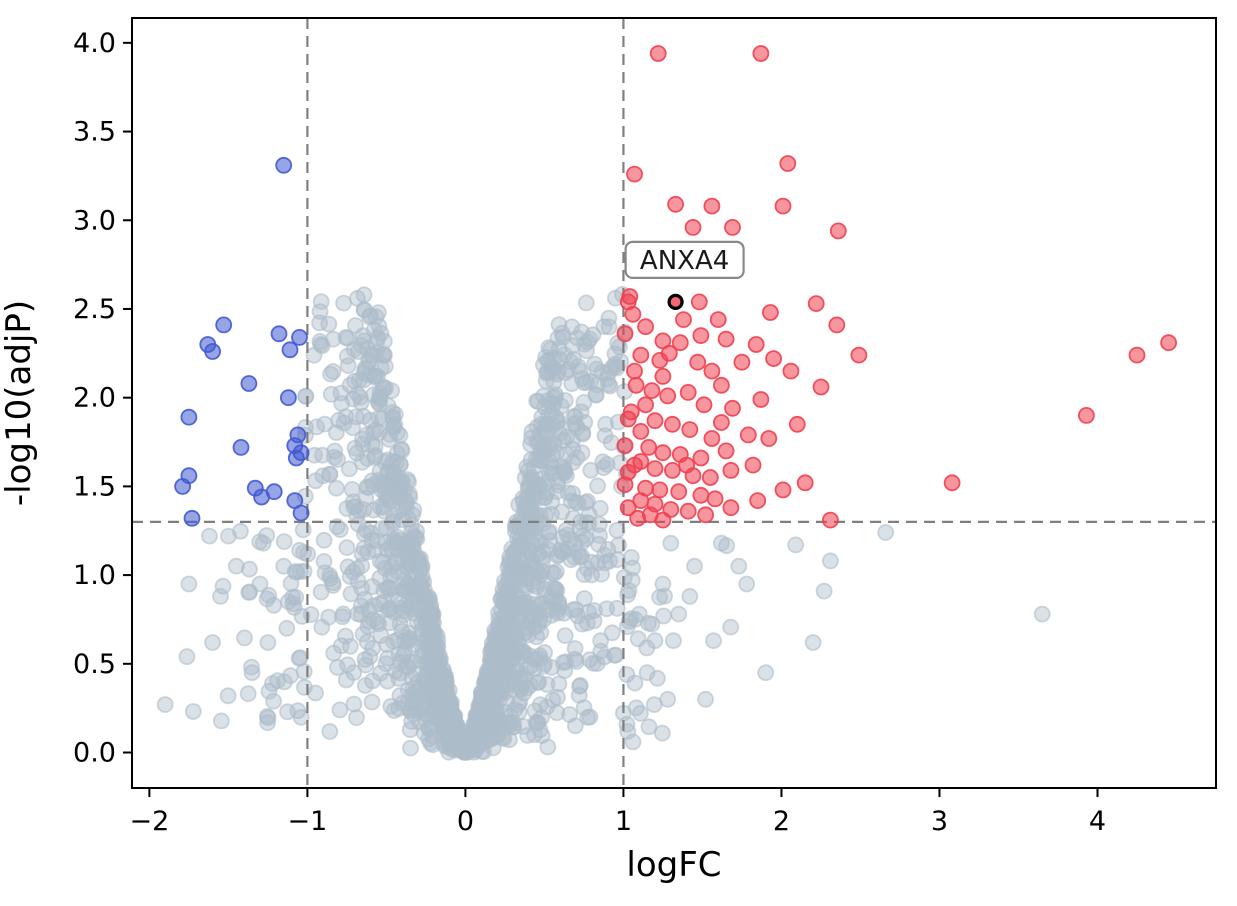 Image resolution: width=1237 pixels, height=906 pixels. I want to click on y-tick-label: 1.0, so click(94, 575).